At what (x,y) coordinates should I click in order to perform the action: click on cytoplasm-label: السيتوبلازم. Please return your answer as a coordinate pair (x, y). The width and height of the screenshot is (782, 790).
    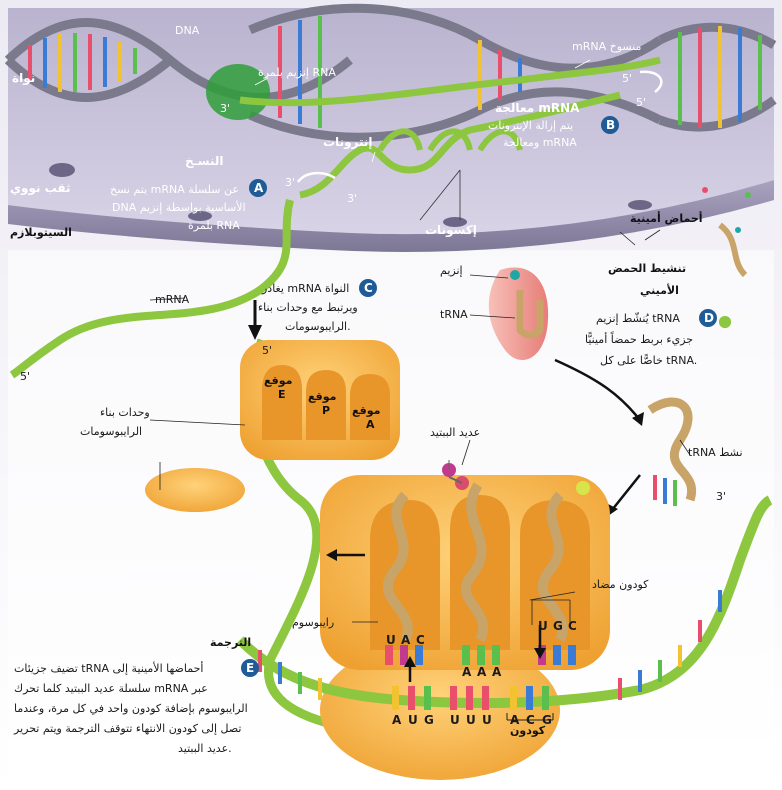
    Looking at the image, I should click on (41, 232).